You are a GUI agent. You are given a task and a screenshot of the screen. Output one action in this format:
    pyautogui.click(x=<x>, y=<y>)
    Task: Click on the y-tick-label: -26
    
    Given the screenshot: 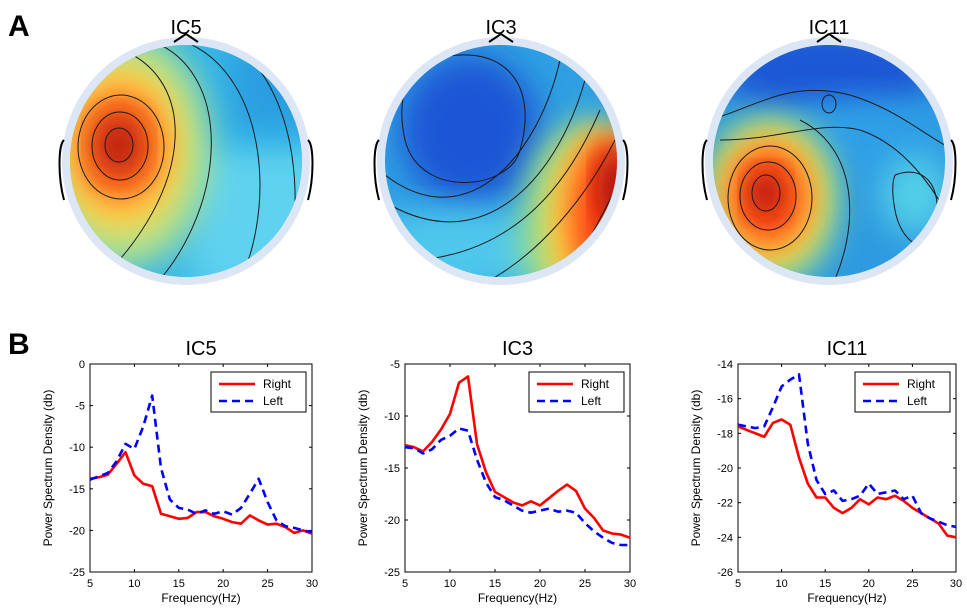 What is the action you would take?
    pyautogui.click(x=725, y=573)
    